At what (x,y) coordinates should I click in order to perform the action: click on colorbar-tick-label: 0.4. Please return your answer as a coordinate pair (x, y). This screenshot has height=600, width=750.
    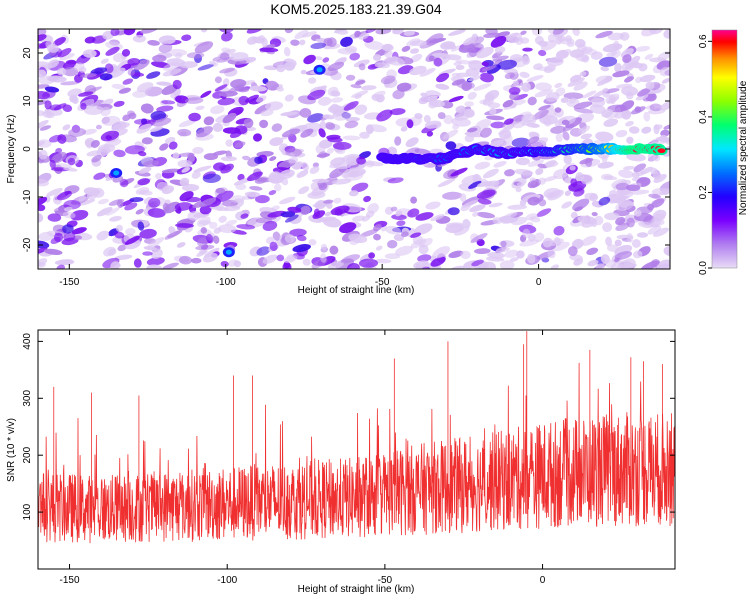
    Looking at the image, I should click on (703, 117).